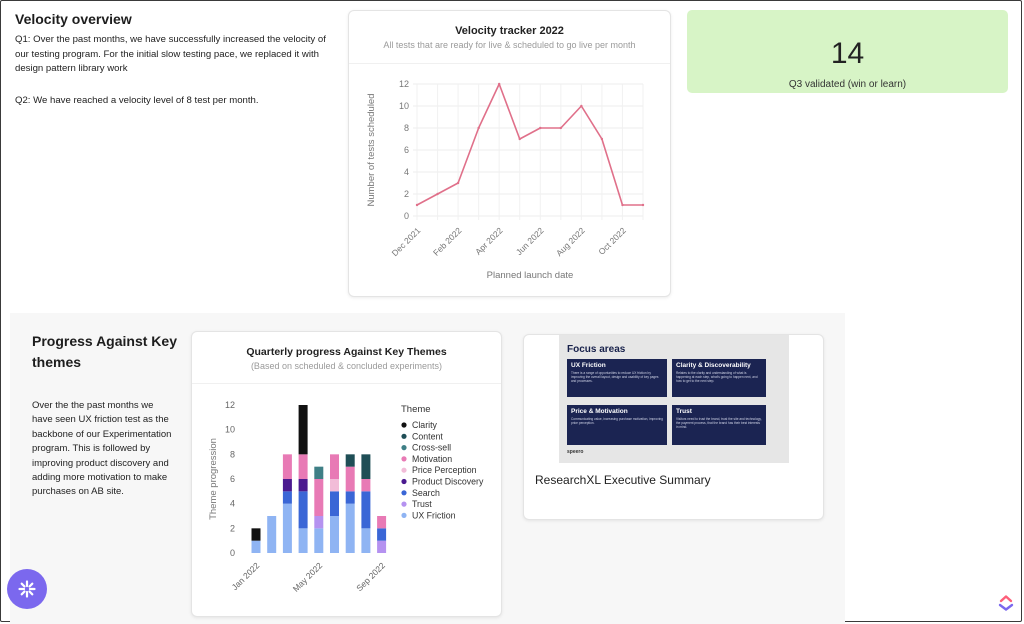  I want to click on thumb-title: Focus areas, so click(596, 349).